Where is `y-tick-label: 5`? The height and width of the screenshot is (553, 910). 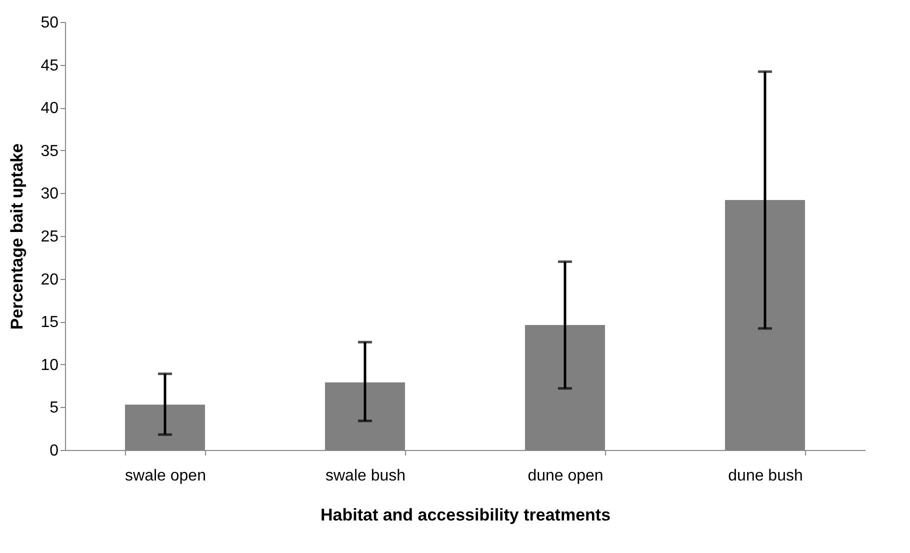
y-tick-label: 5 is located at coordinates (54, 408).